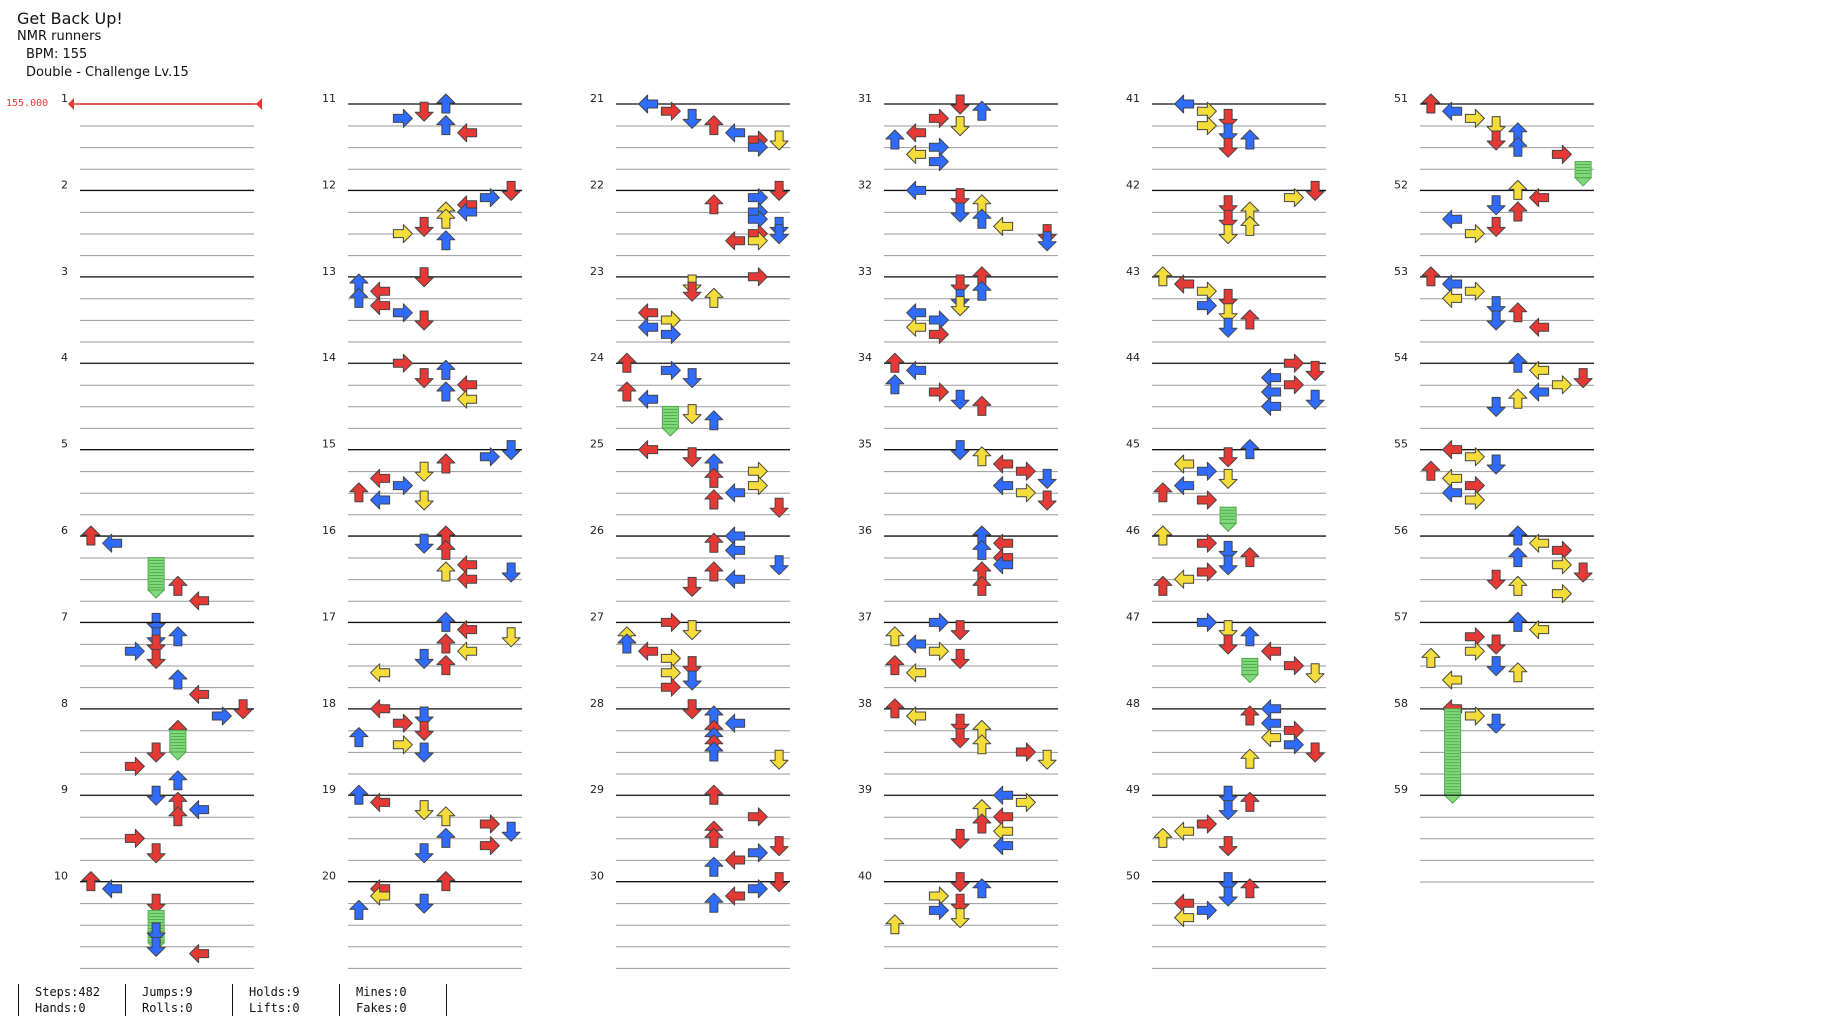  What do you see at coordinates (1133, 789) in the screenshot?
I see `measure-number: 49` at bounding box center [1133, 789].